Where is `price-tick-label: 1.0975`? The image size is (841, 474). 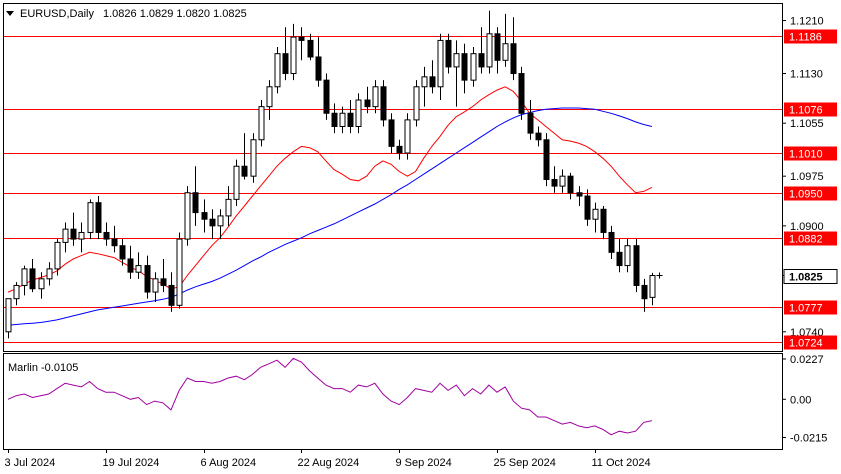 price-tick-label: 1.0975 is located at coordinates (807, 177).